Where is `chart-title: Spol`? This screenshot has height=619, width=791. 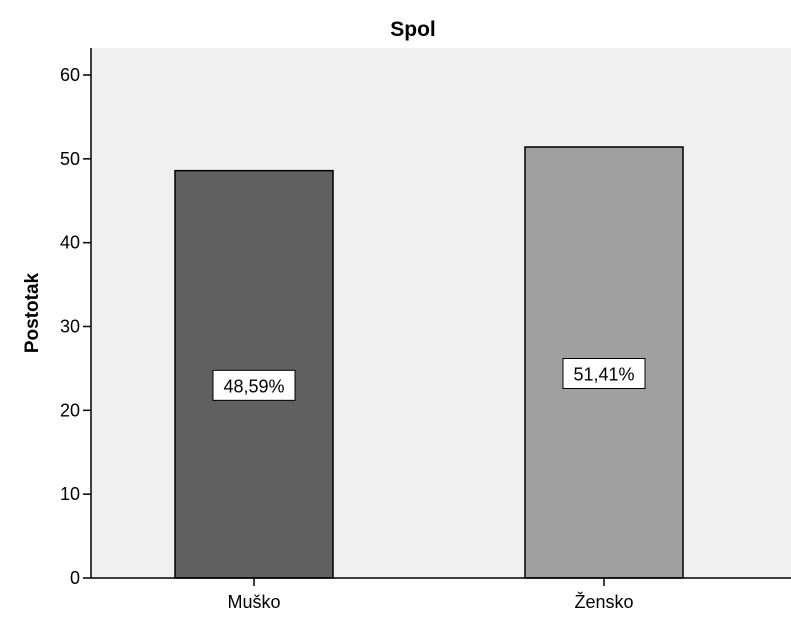
chart-title: Spol is located at coordinates (413, 29).